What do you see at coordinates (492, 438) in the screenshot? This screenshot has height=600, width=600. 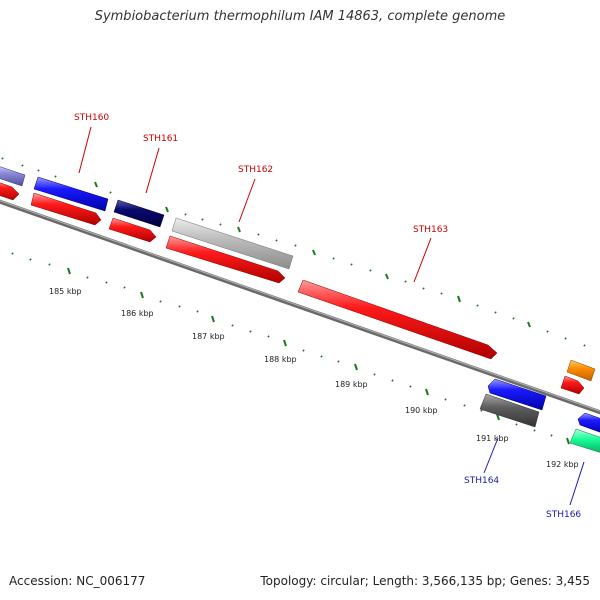 I see `scale-label: 191 kbp` at bounding box center [492, 438].